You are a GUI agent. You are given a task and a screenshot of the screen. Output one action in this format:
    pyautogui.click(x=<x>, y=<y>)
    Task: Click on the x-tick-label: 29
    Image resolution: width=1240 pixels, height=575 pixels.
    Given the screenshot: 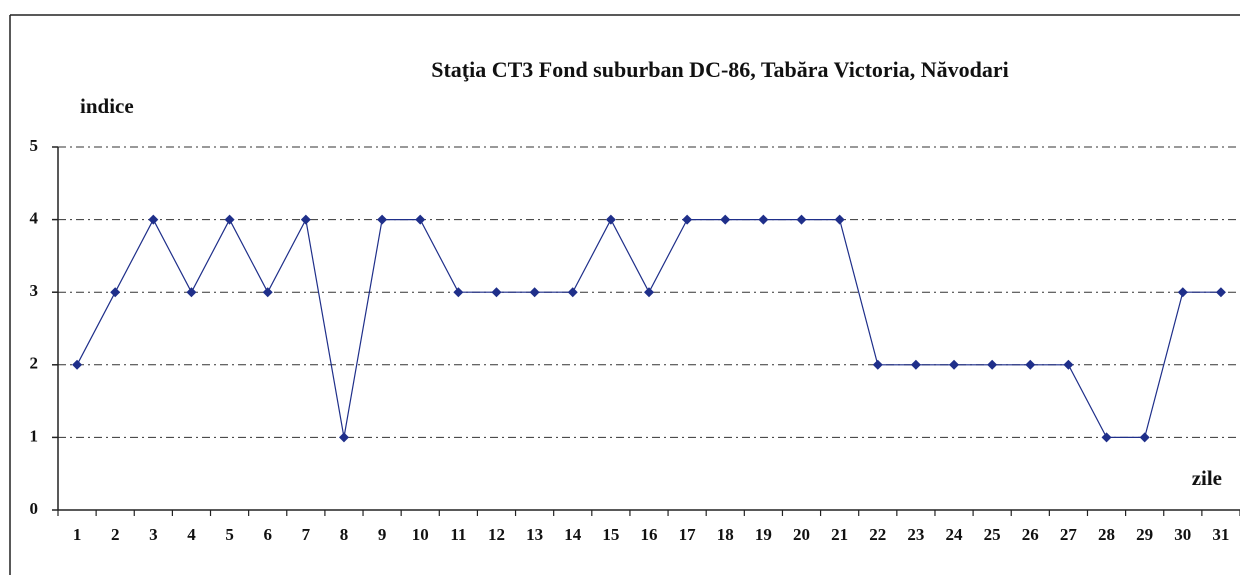 What is the action you would take?
    pyautogui.click(x=1144, y=534)
    